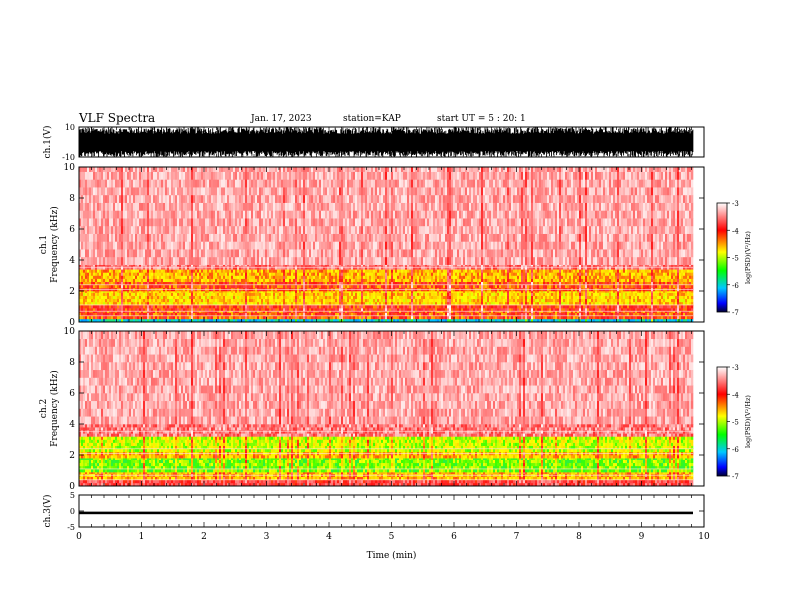 The height and width of the screenshot is (612, 792). Describe the element at coordinates (117, 118) in the screenshot. I see `figure-title: VLF Spectra` at that location.